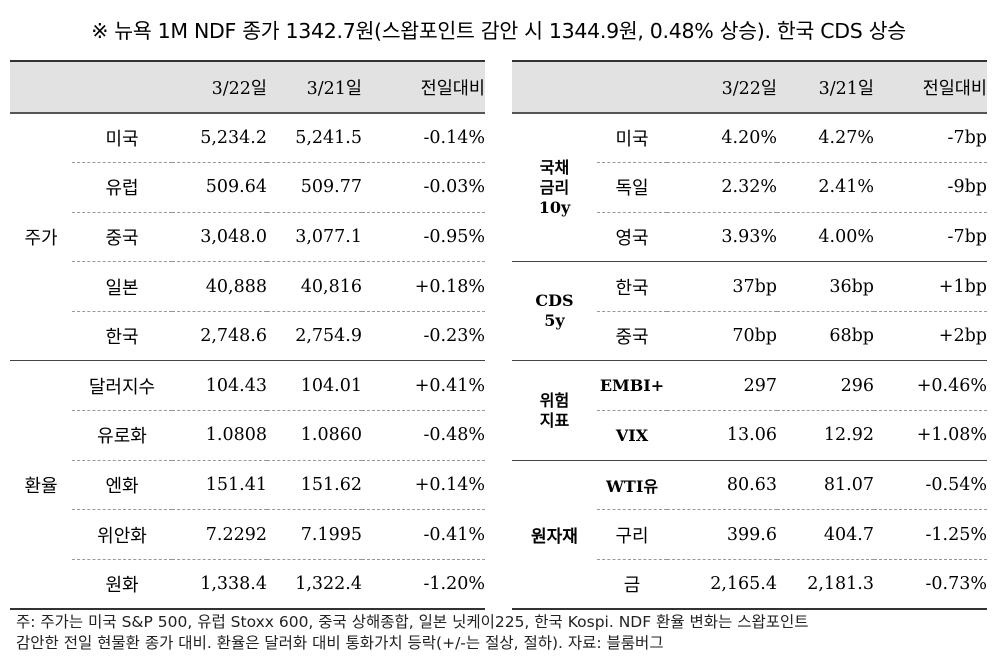 The image size is (997, 671). Describe the element at coordinates (722, 236) in the screenshot. I see `row-value: 3.93%` at that location.